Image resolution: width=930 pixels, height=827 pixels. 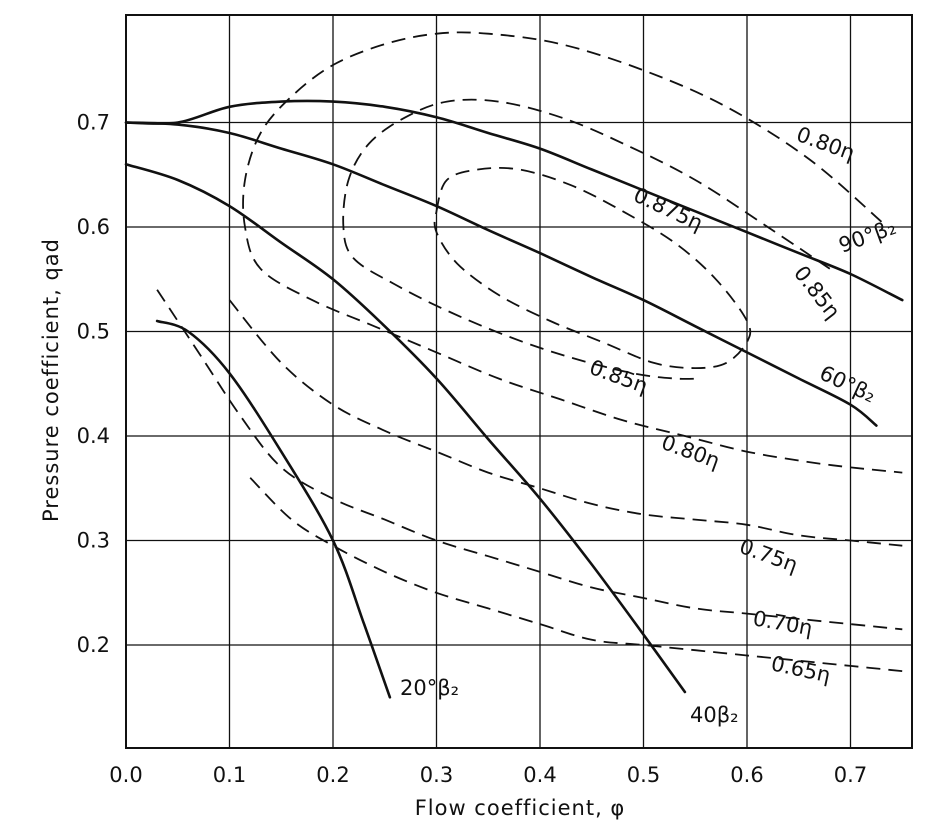 I want to click on x-tick-label: 0.7, so click(x=850, y=775).